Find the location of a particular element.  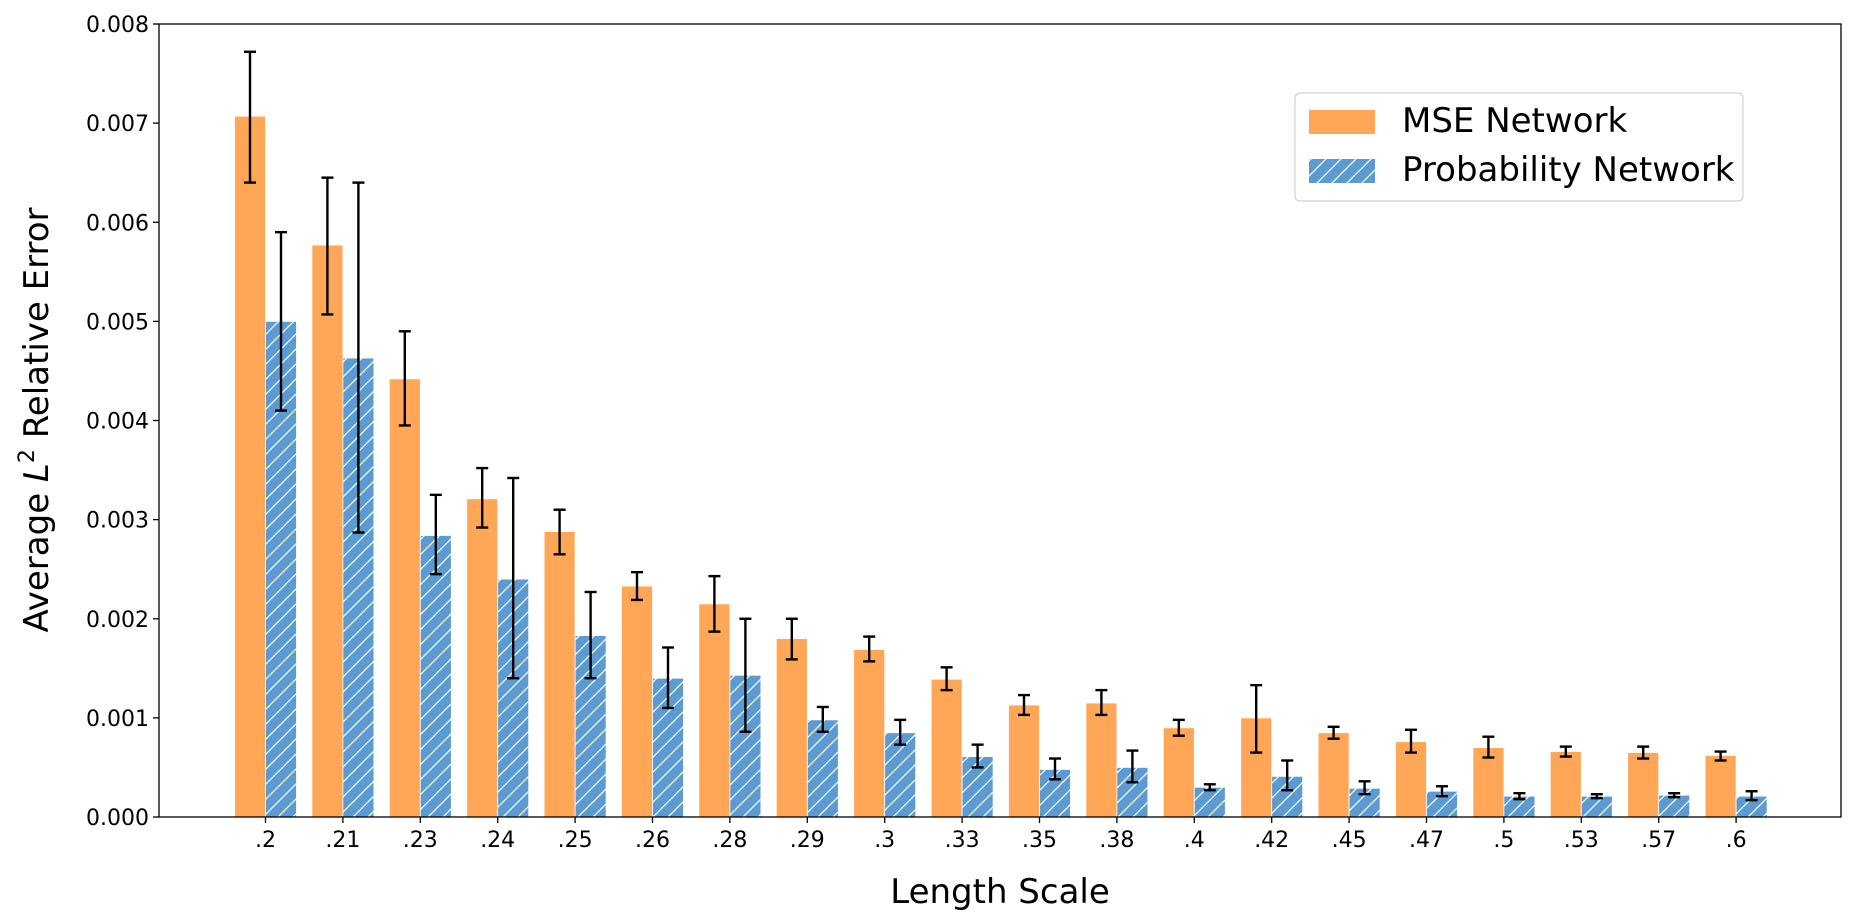

y-axis-title-symbol: L is located at coordinates (37, 472).